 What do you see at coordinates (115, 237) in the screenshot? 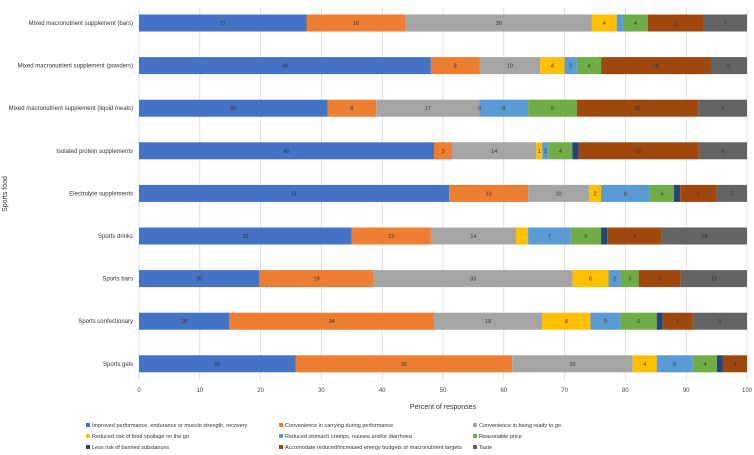
I see `category-label: Sports drinks` at bounding box center [115, 237].